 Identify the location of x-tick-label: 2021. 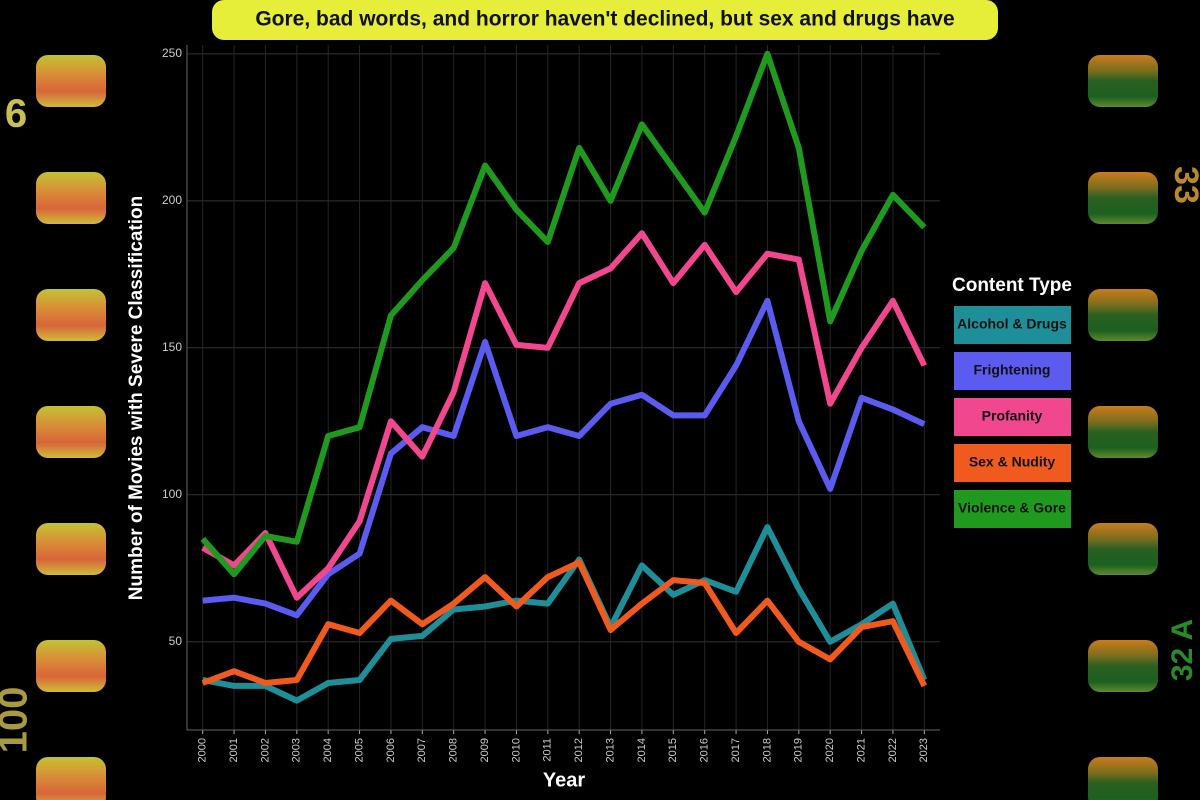
(861, 750).